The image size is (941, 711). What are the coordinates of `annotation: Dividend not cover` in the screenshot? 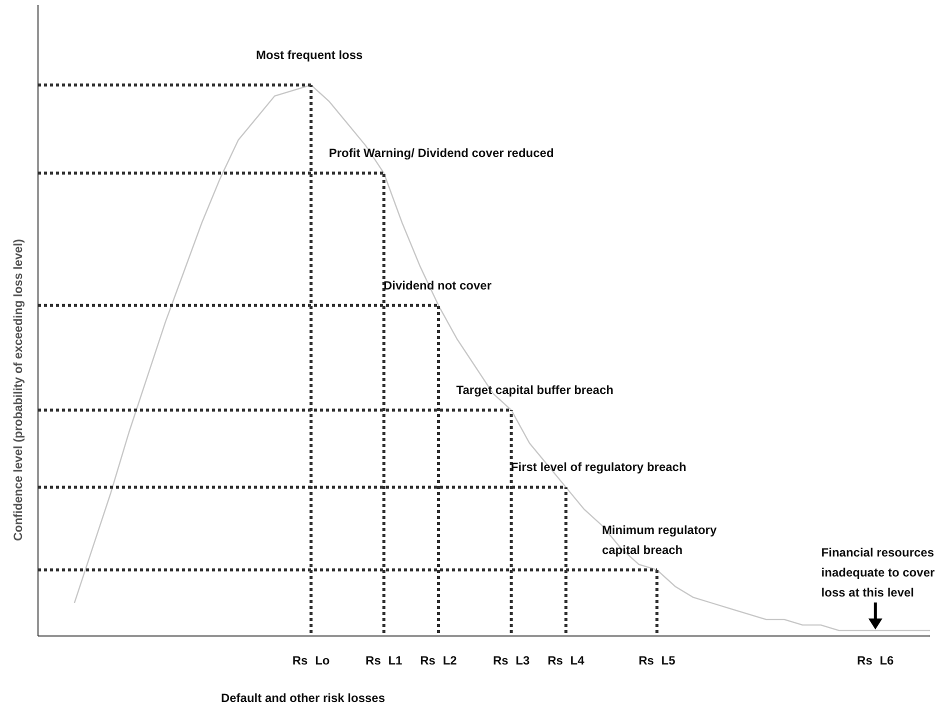 It's located at (437, 285).